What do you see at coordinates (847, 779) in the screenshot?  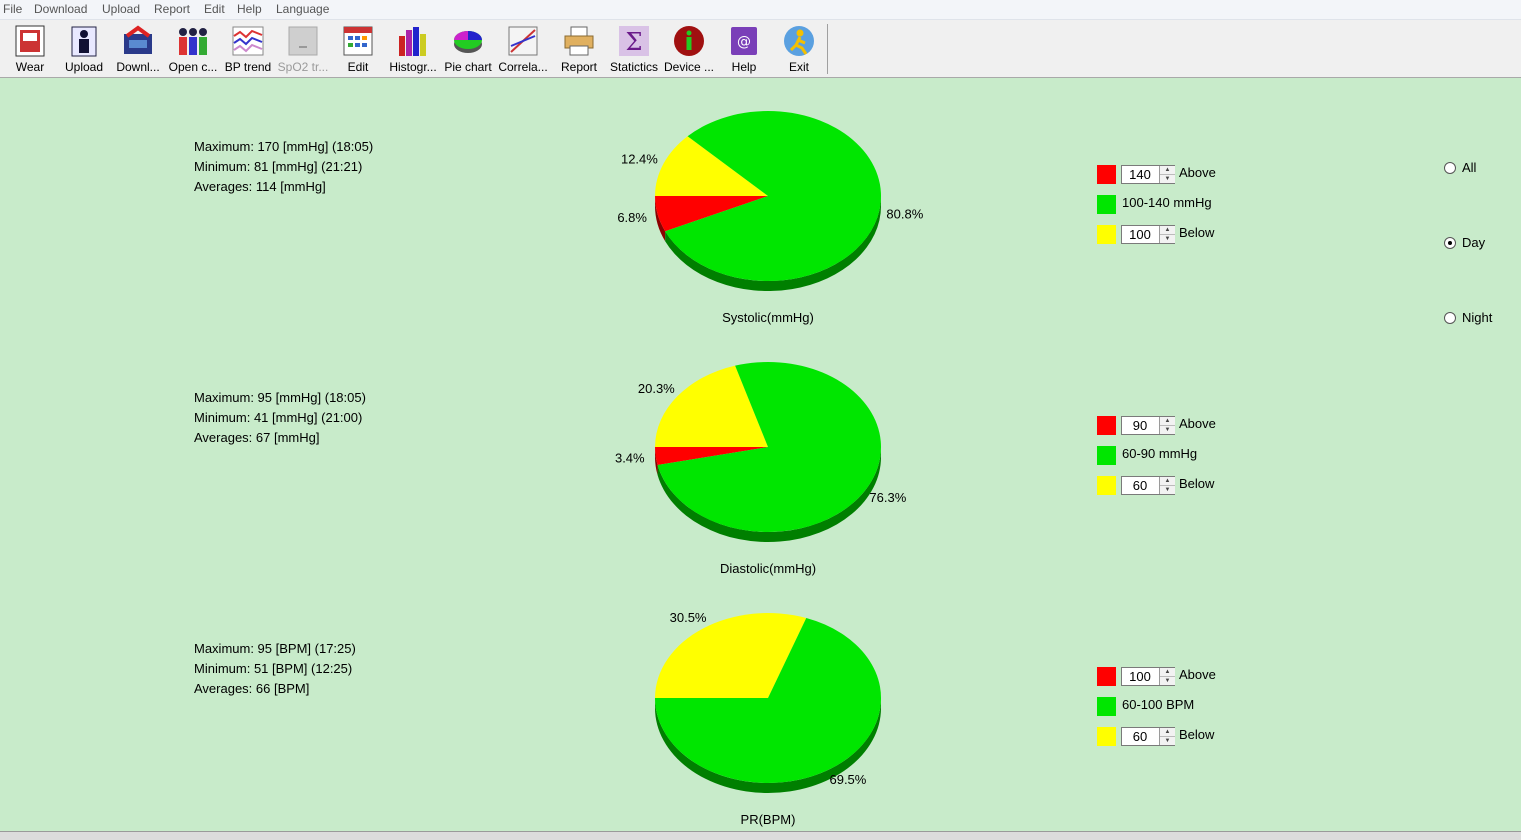 I see `pie-percent-label: 69.5%` at bounding box center [847, 779].